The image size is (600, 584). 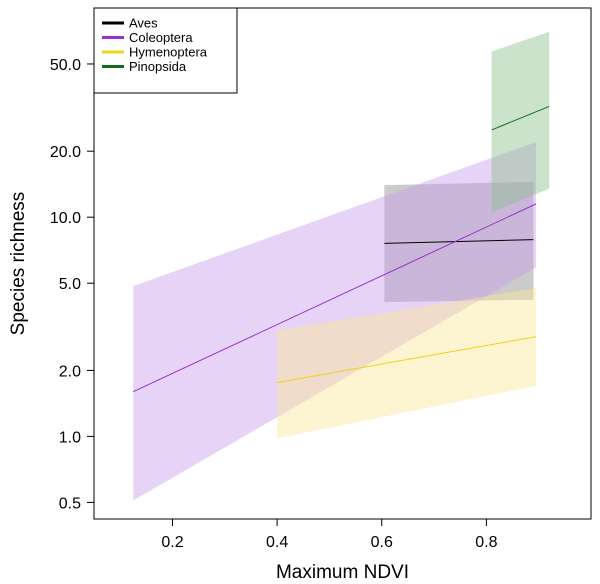 What do you see at coordinates (143, 23) in the screenshot?
I see `legend-label-aves: Aves` at bounding box center [143, 23].